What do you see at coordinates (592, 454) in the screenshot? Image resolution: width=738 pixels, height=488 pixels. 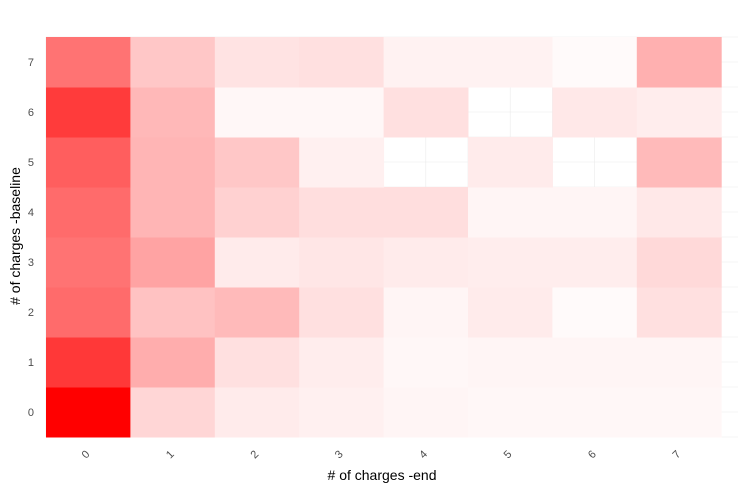 I see `x-tick-label: 6` at bounding box center [592, 454].